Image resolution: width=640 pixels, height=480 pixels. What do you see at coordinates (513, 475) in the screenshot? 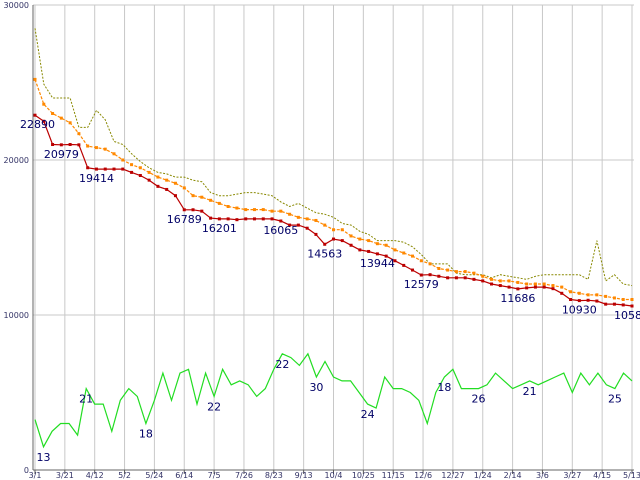
I see `x-tick-label-2-14: 2/14` at bounding box center [513, 475].